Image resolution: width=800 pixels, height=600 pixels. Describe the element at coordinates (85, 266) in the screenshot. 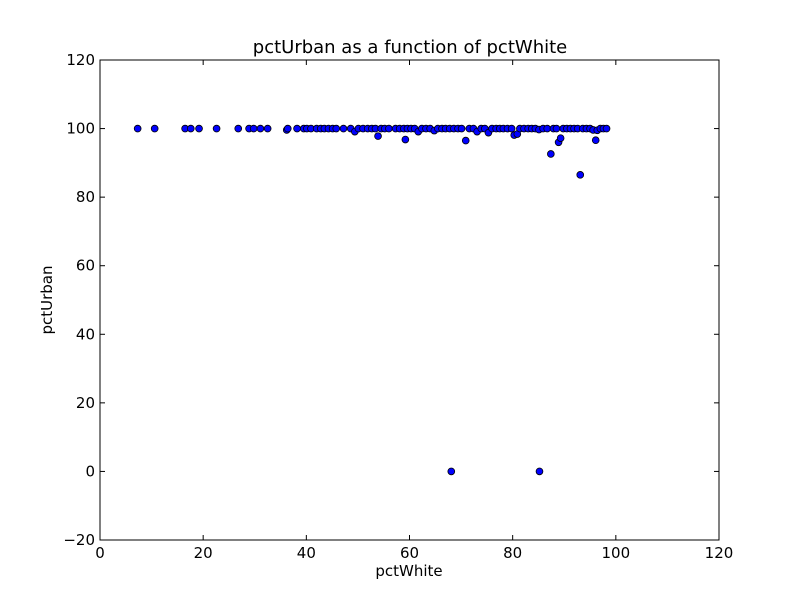

I see `y-tick-label: 60` at that location.